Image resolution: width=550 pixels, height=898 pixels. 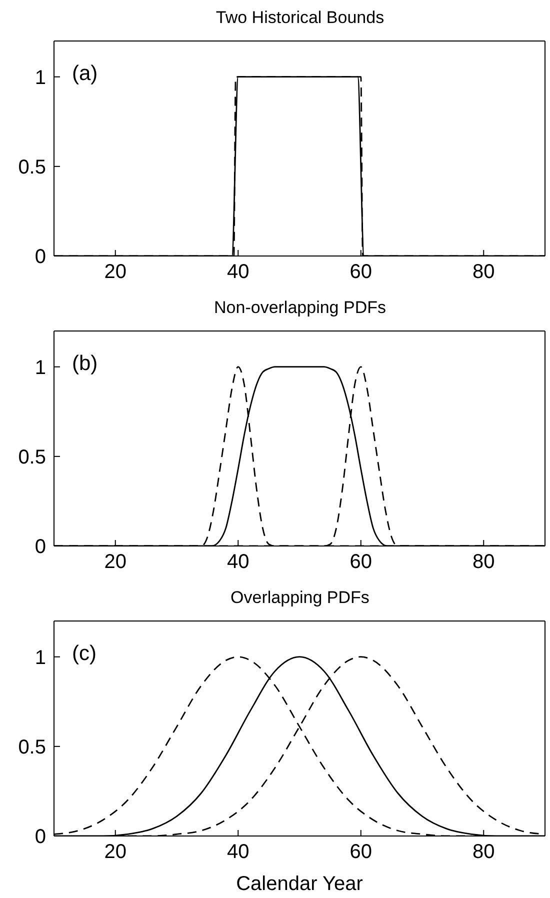 What do you see at coordinates (300, 598) in the screenshot?
I see `chart-title: Overlapping PDFs` at bounding box center [300, 598].